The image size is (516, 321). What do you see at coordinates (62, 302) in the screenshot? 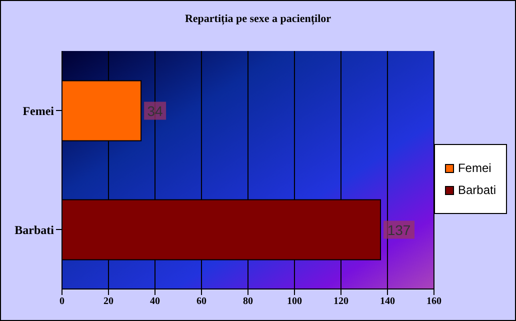
I see `x-tick-label: 0` at bounding box center [62, 302].